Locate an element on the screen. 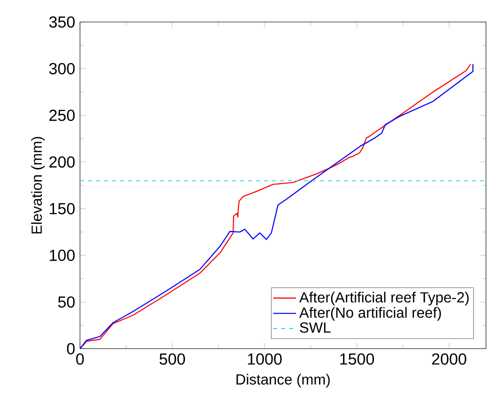 The height and width of the screenshot is (399, 488). x-tick-label: 500 is located at coordinates (172, 359).